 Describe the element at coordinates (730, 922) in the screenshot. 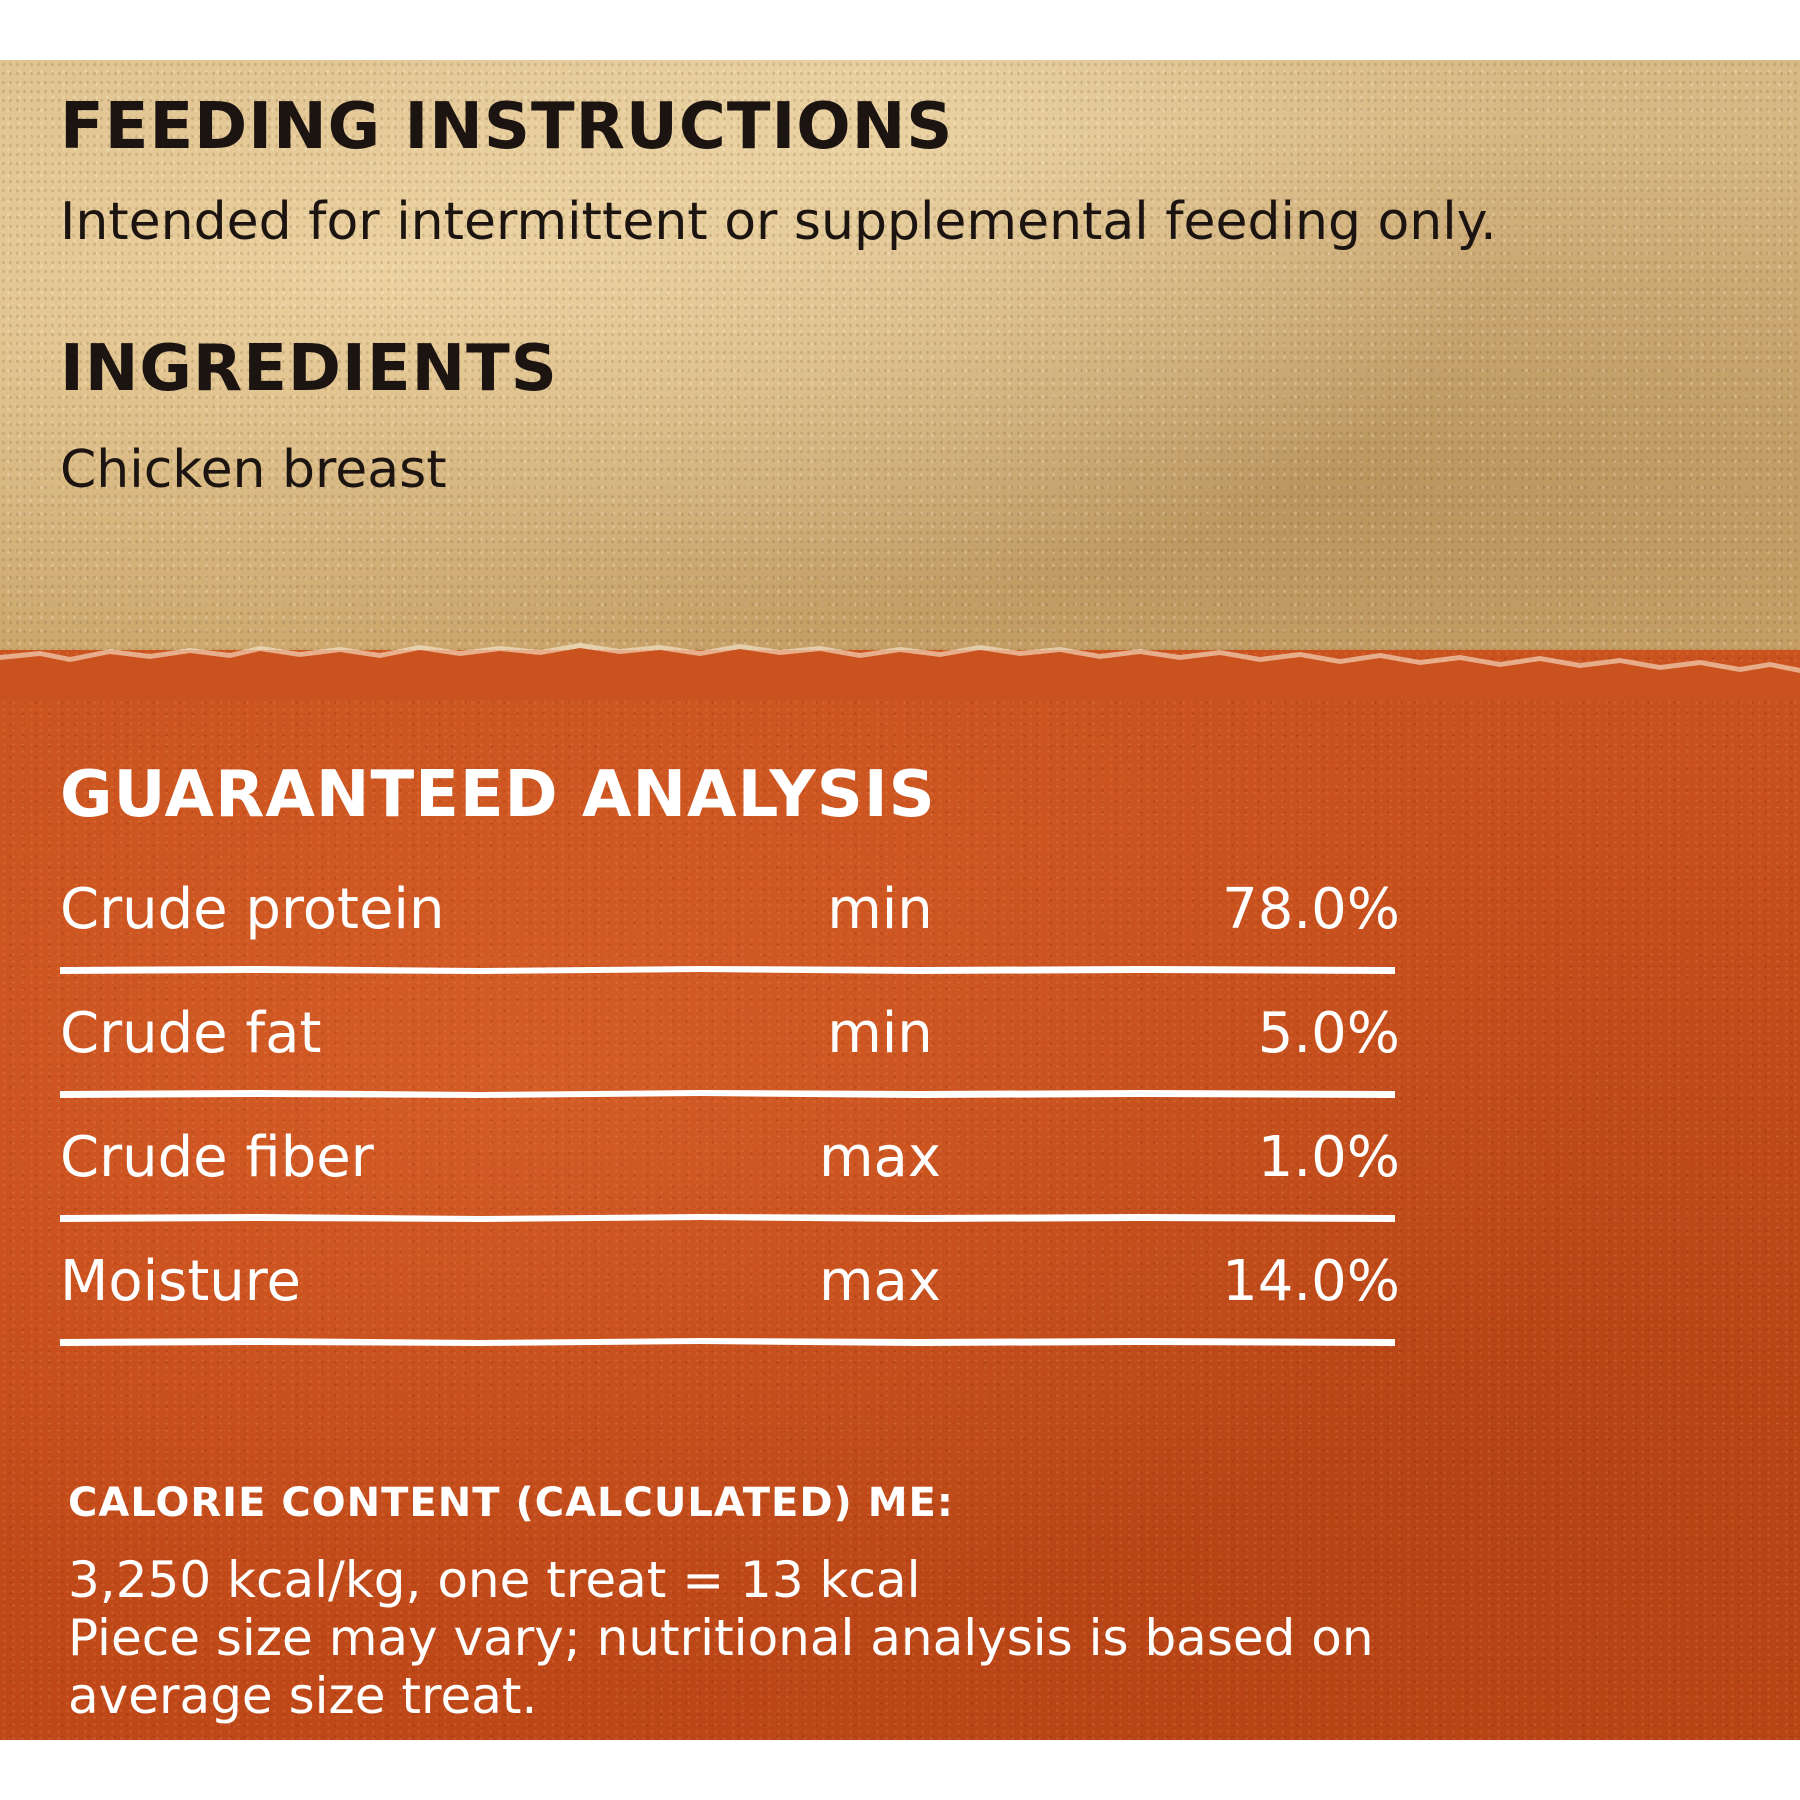

I see `table-row: Crude protein min 78.0%` at that location.